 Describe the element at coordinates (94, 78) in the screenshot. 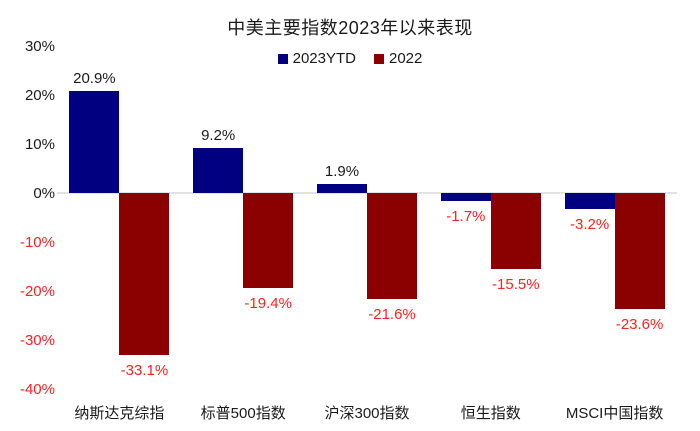

I see `bar-value-label: 20.9%` at that location.